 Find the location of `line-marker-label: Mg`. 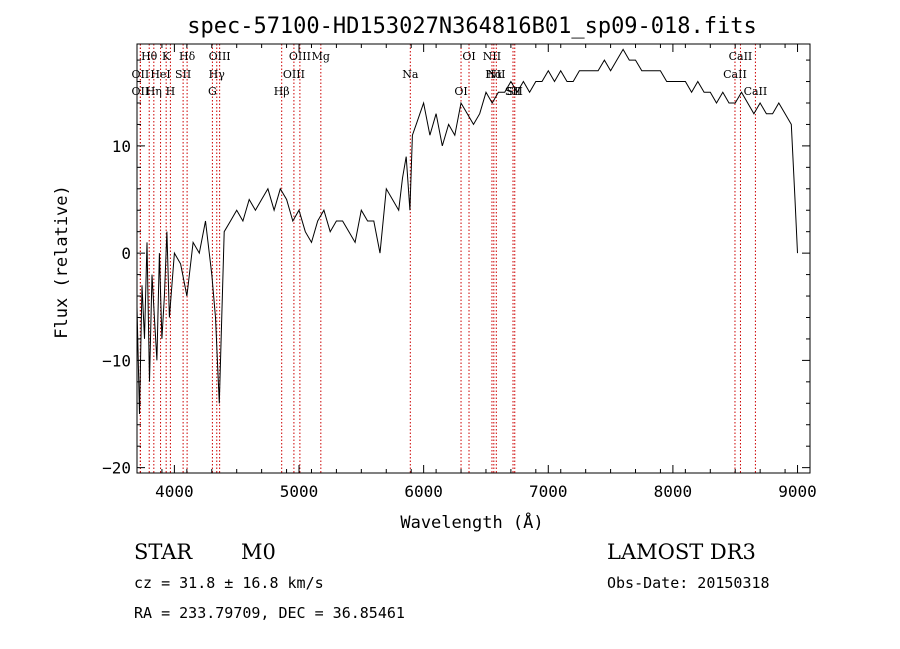

line-marker-label: Mg is located at coordinates (321, 56).